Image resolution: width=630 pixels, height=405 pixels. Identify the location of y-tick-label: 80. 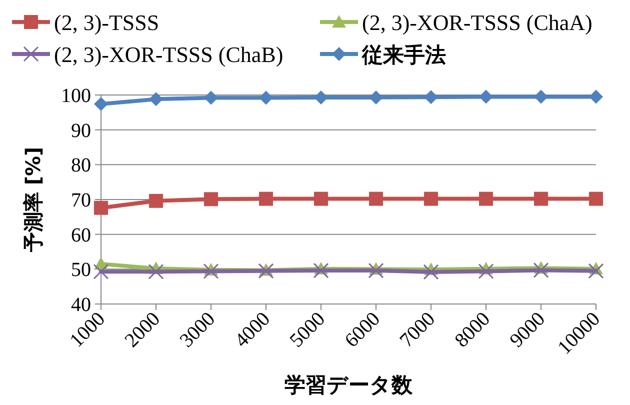
(81, 165).